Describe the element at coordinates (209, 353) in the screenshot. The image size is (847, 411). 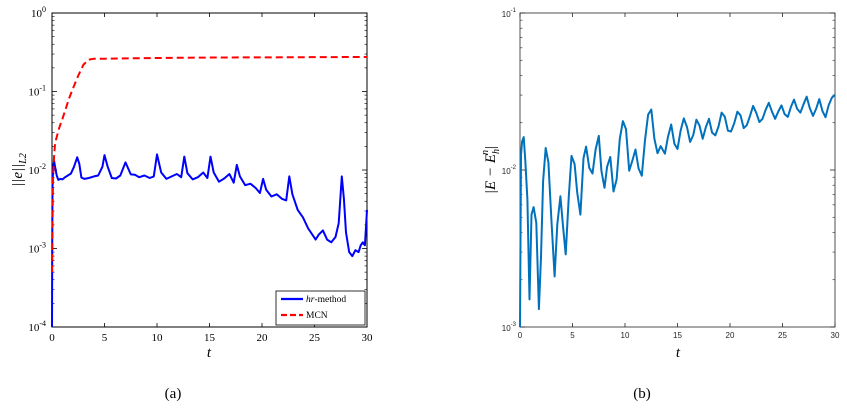
I see `panel-a-xlabel: t` at that location.